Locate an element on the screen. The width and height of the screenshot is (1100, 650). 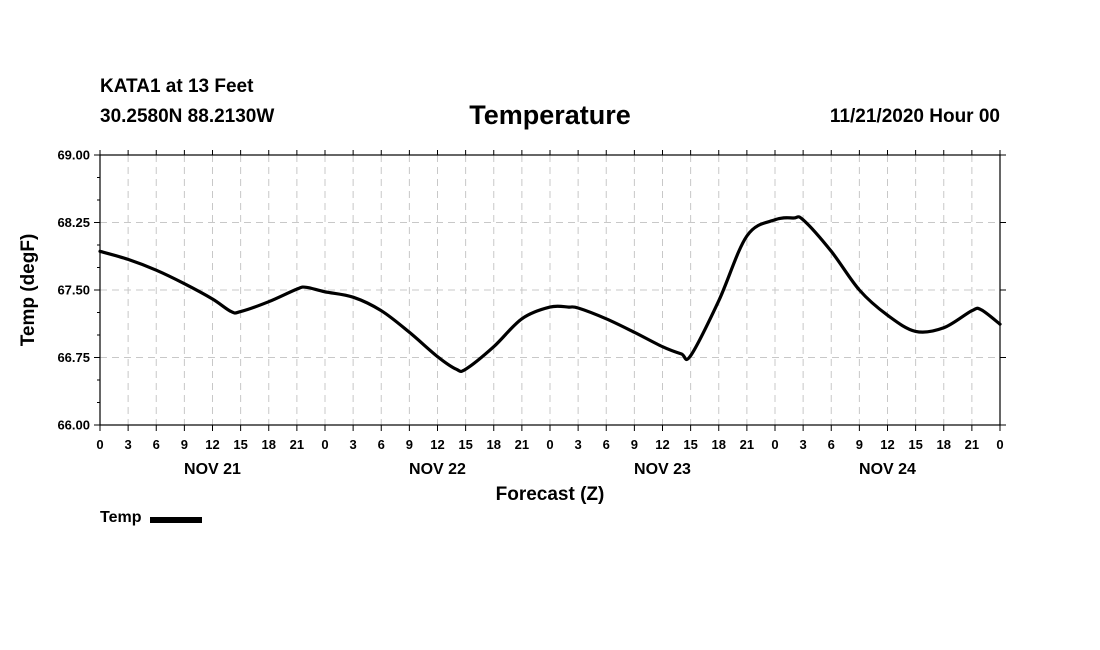
legend-label: Temp is located at coordinates (121, 517).